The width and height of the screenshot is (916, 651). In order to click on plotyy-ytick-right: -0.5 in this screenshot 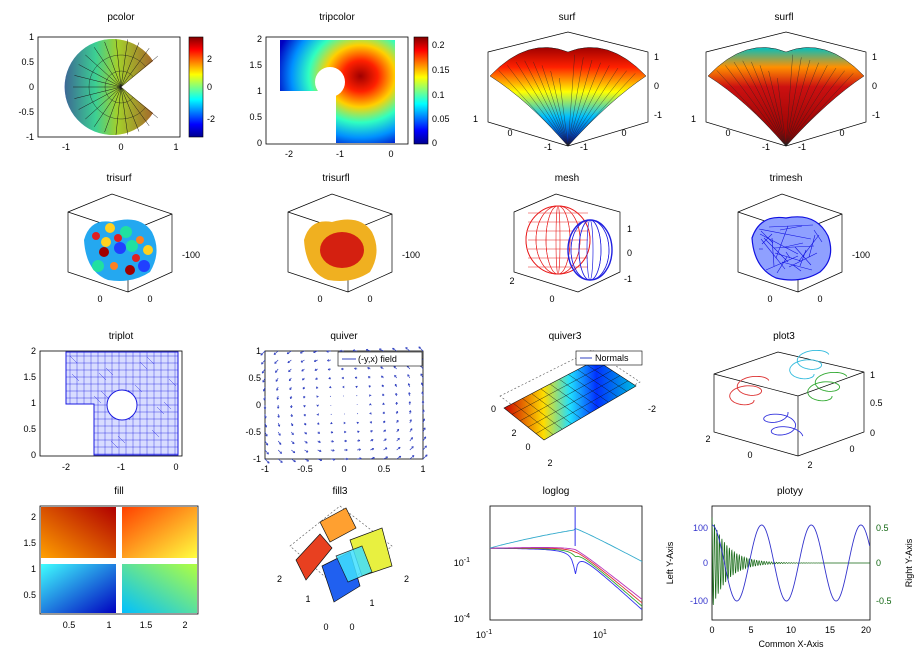, I will do `click(884, 601)`.